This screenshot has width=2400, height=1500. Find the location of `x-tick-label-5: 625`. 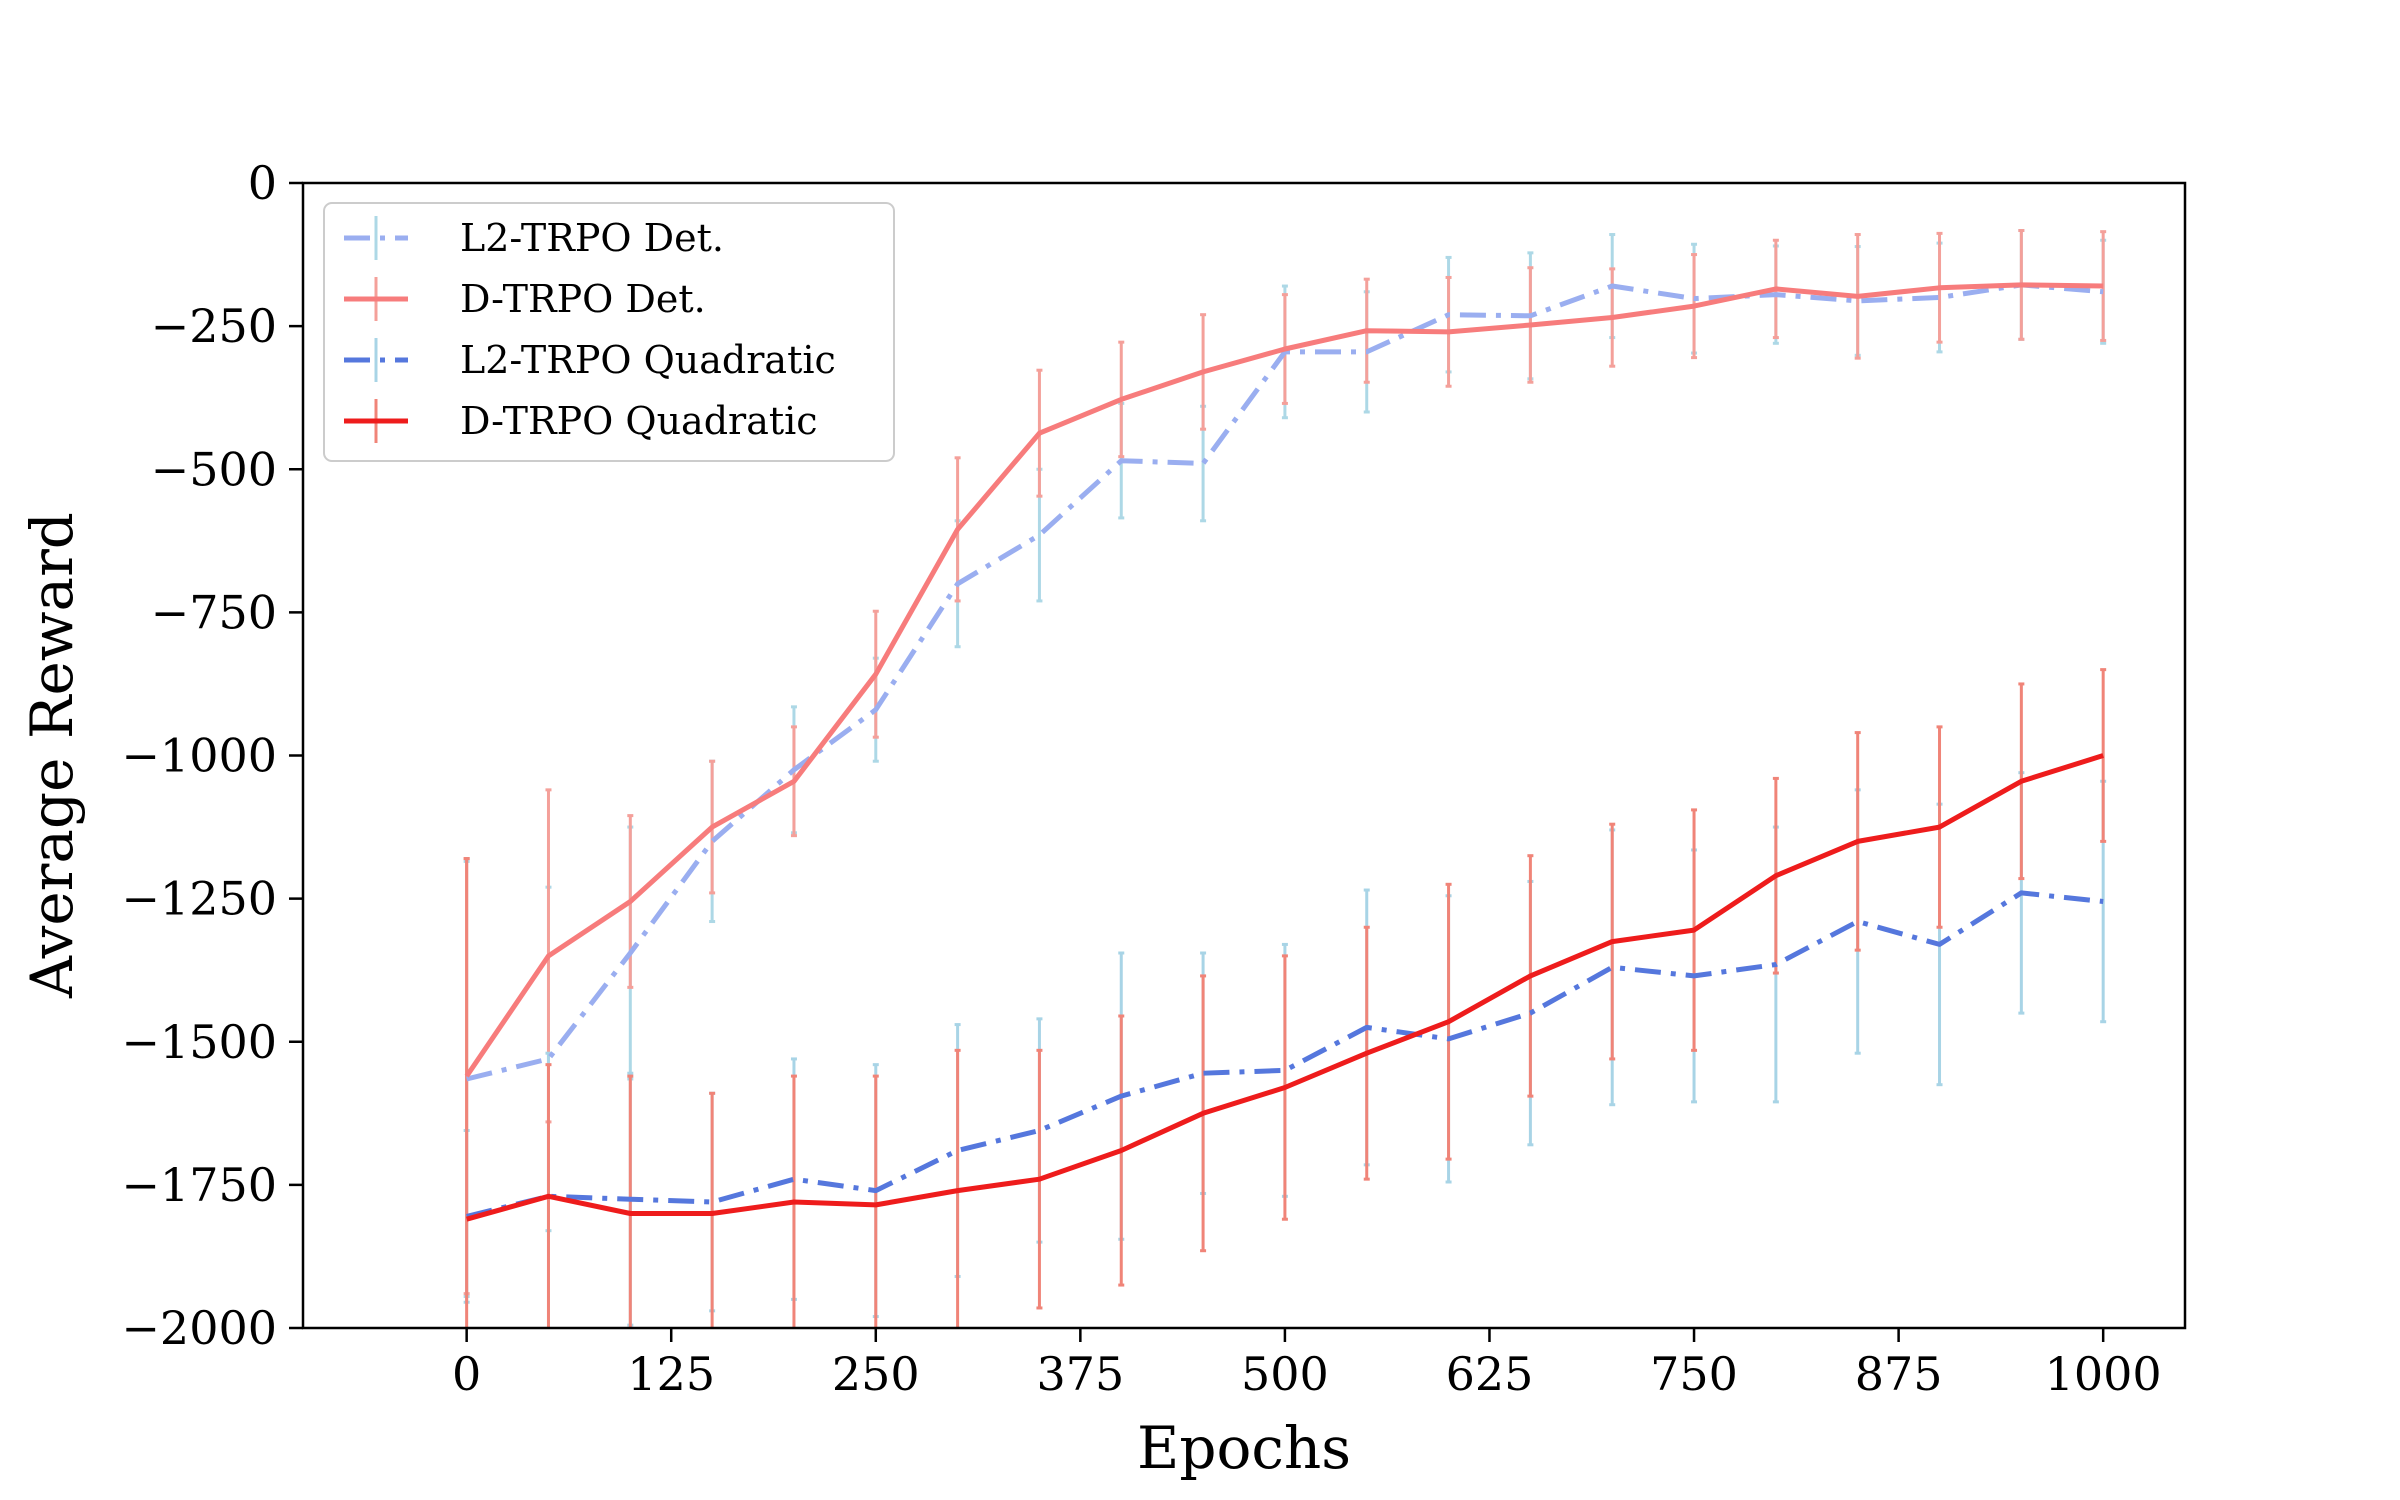

x-tick-label-5: 625 is located at coordinates (1490, 1374).